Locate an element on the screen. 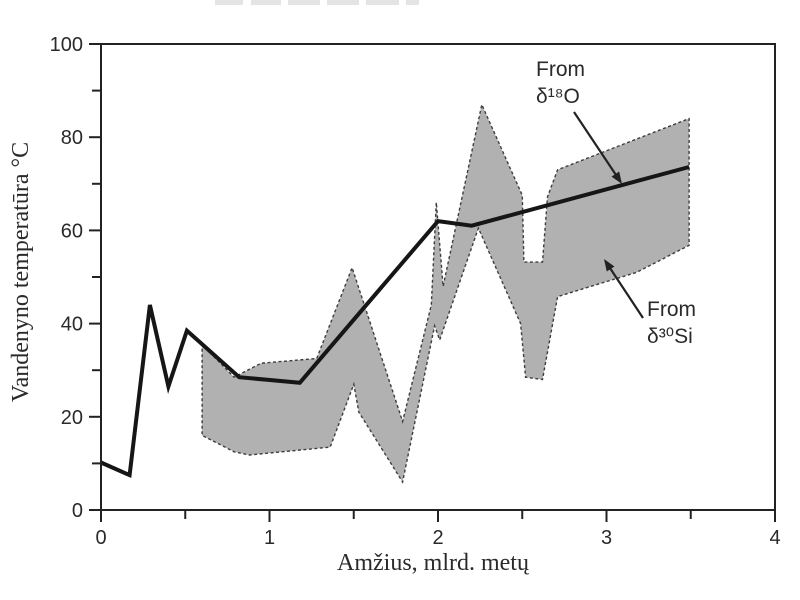 This screenshot has height=600, width=800. annotation-from-d30si: From is located at coordinates (671, 309).